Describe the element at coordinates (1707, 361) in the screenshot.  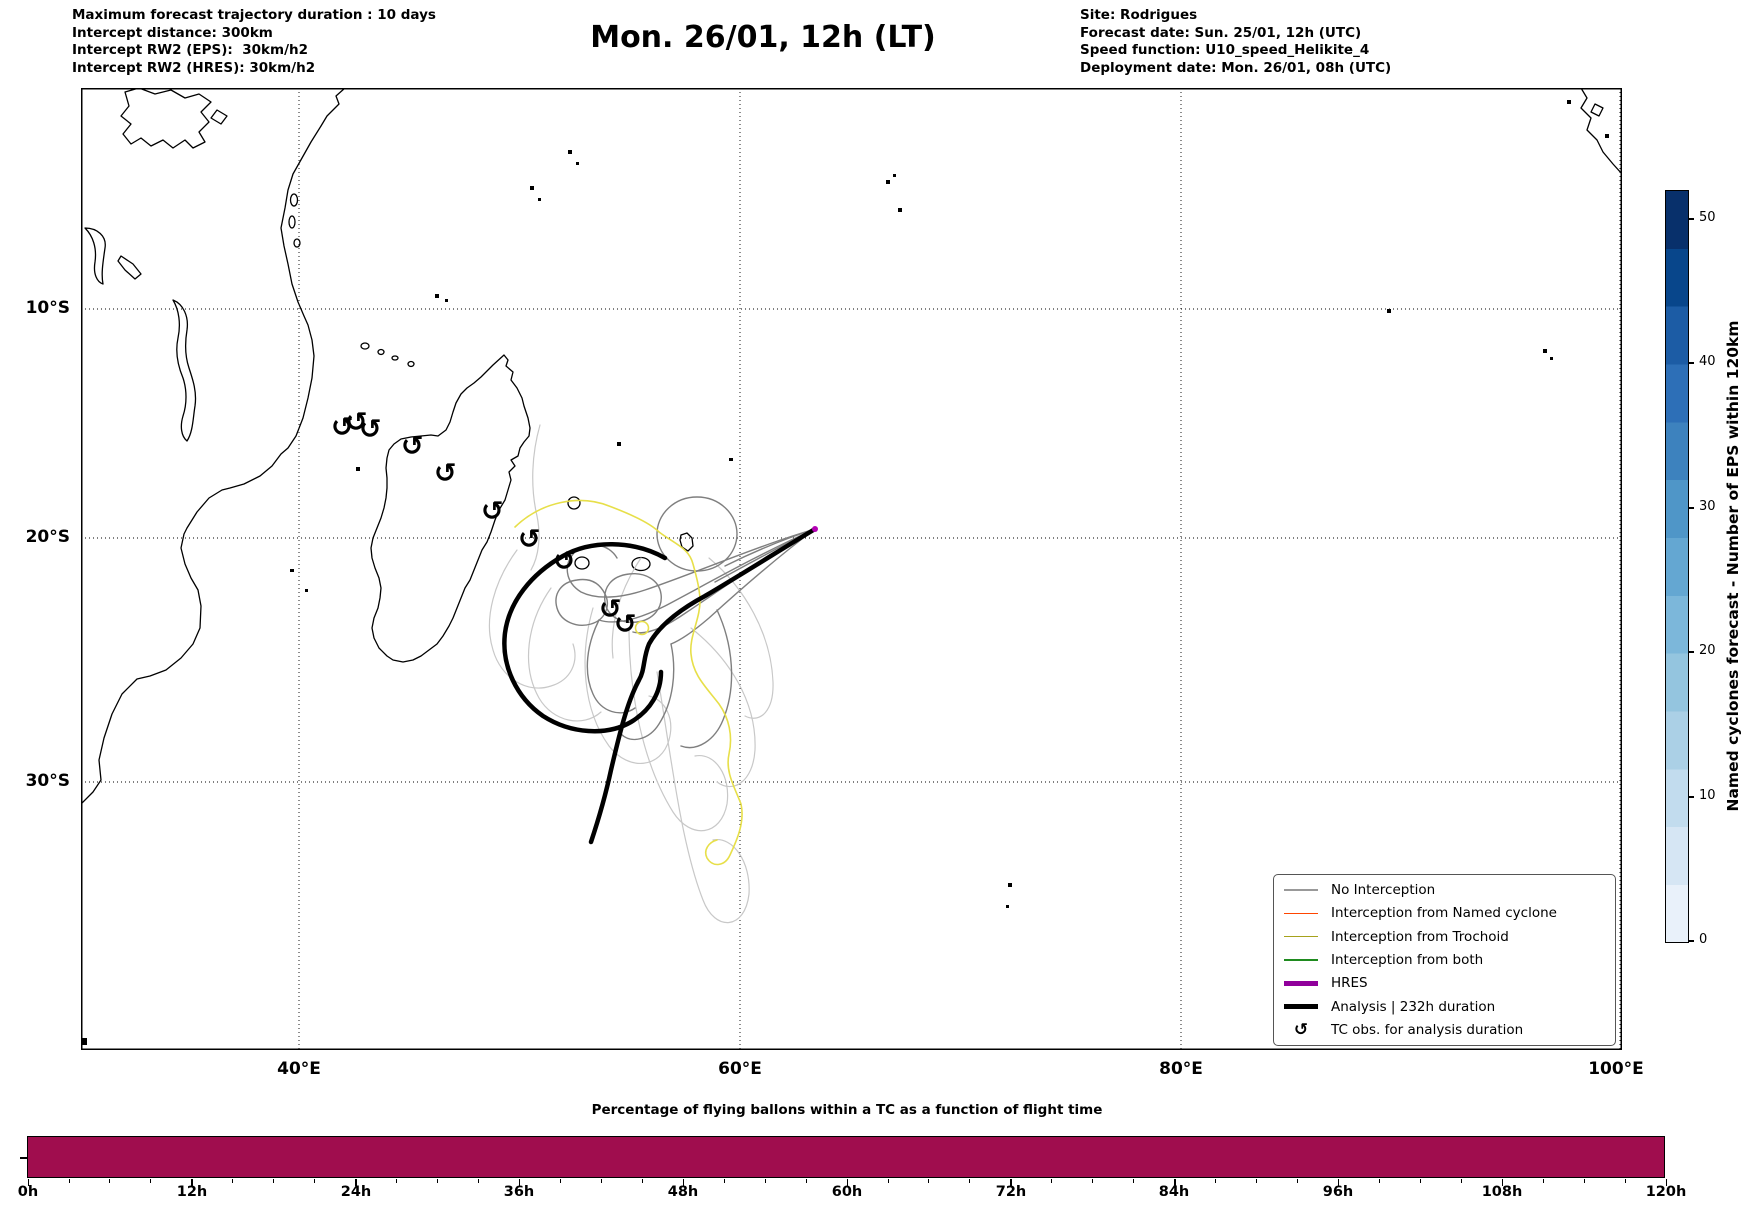
I see `colorbar-tick-label: 40` at that location.